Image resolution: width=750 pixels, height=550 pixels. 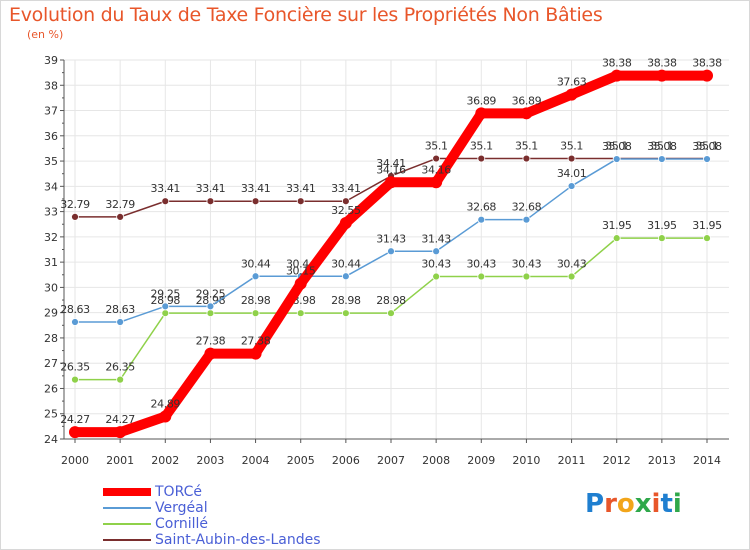 What do you see at coordinates (51, 60) in the screenshot?
I see `y-tick-label: 39` at bounding box center [51, 60].